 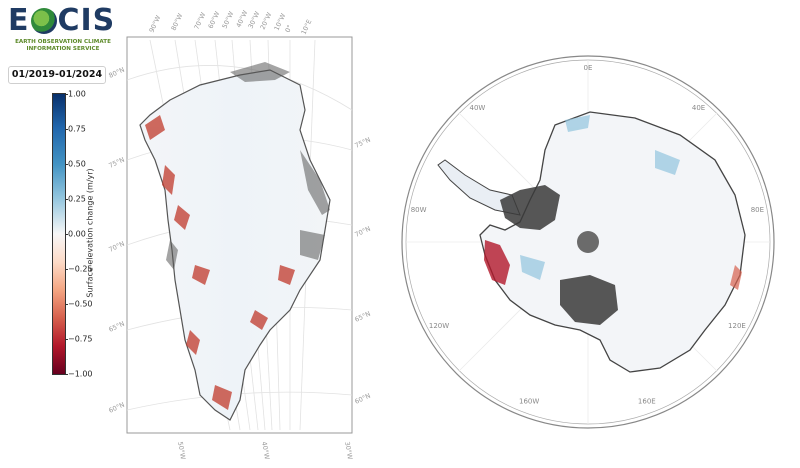 I want to click on antarctica-lon-label: 40E, so click(x=698, y=108).